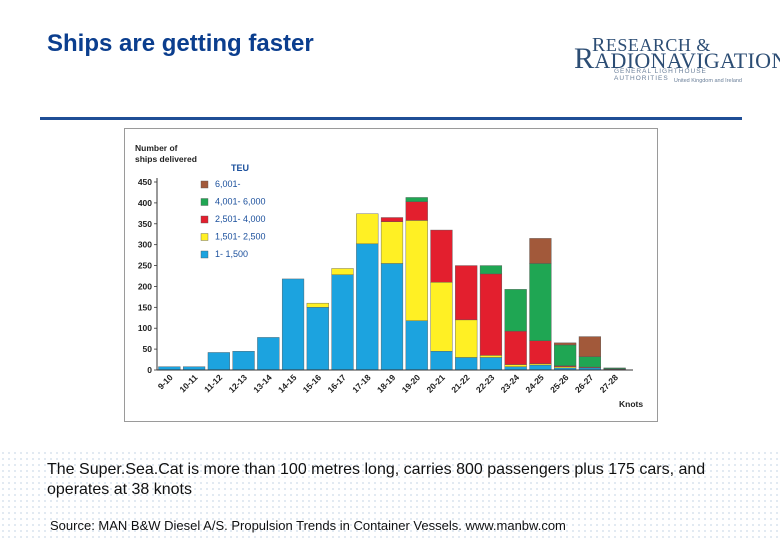  I want to click on logo-line-3: GENERAL LIGHTHOUSE AUTHORITIES, so click(660, 75).